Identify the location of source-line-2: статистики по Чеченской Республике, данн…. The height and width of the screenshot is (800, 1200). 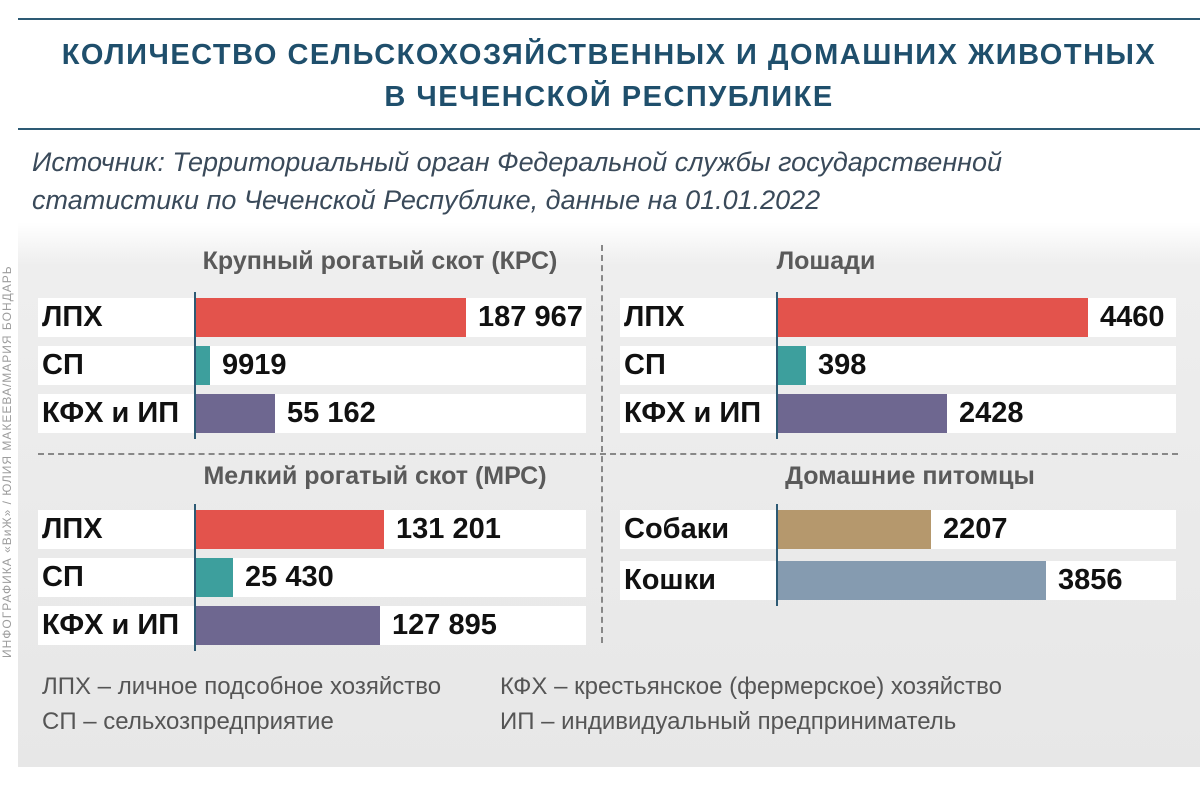
(426, 200).